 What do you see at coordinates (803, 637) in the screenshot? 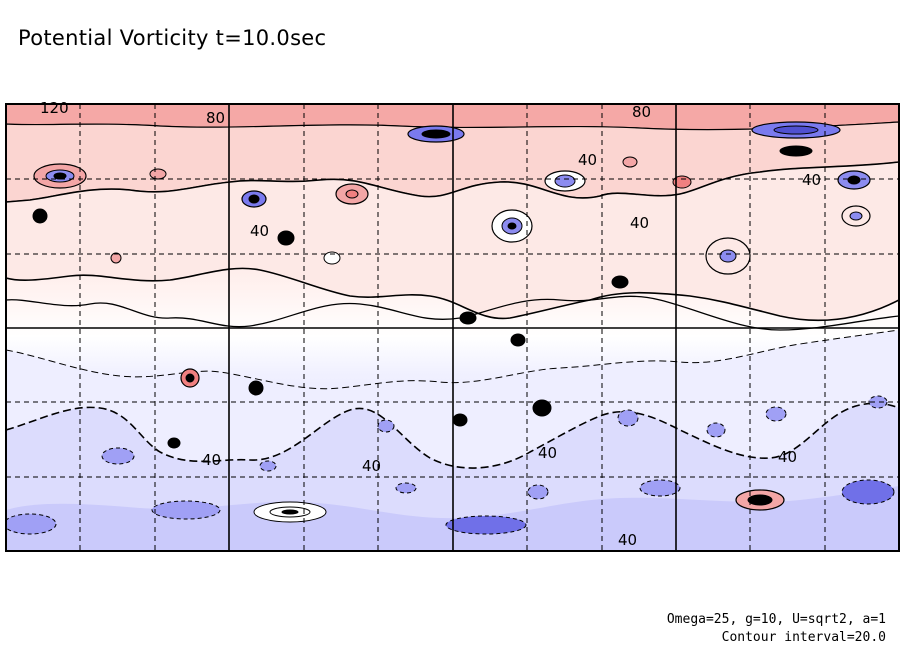
I see `footer-contour-interval: Contour interval=20.0` at bounding box center [803, 637].